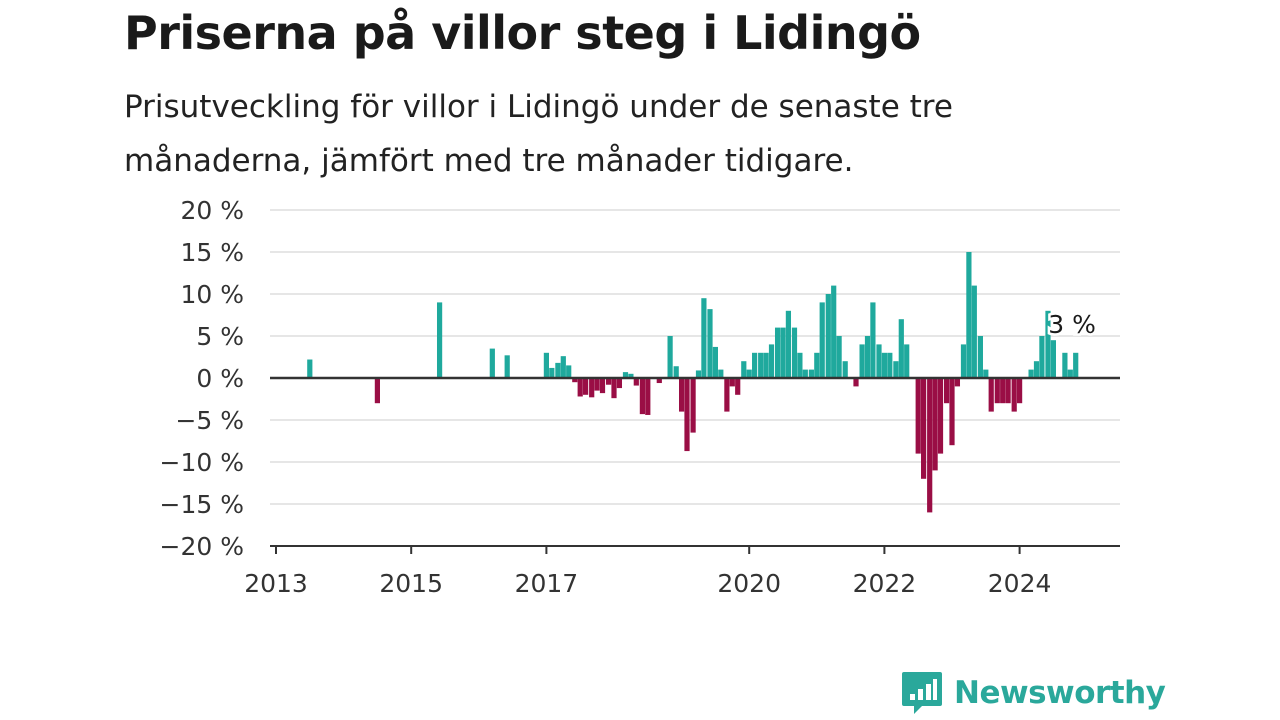 The width and height of the screenshot is (1280, 720). I want to click on x-tick-label: 2017, so click(547, 583).